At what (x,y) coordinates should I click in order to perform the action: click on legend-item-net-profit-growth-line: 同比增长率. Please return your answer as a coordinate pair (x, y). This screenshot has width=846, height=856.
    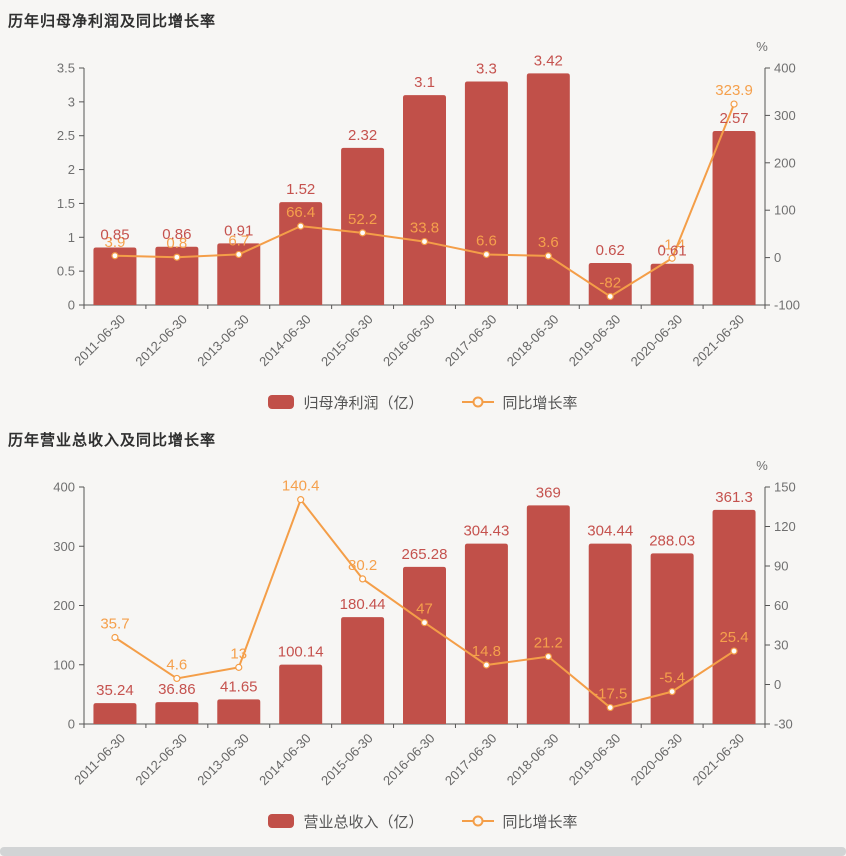
    Looking at the image, I should click on (519, 402).